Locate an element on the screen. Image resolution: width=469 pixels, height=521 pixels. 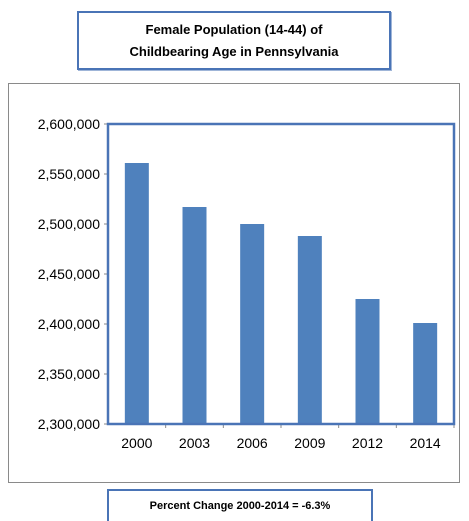
percent-change-text: Percent Change 2000-2014 = -6.3% is located at coordinates (240, 506).